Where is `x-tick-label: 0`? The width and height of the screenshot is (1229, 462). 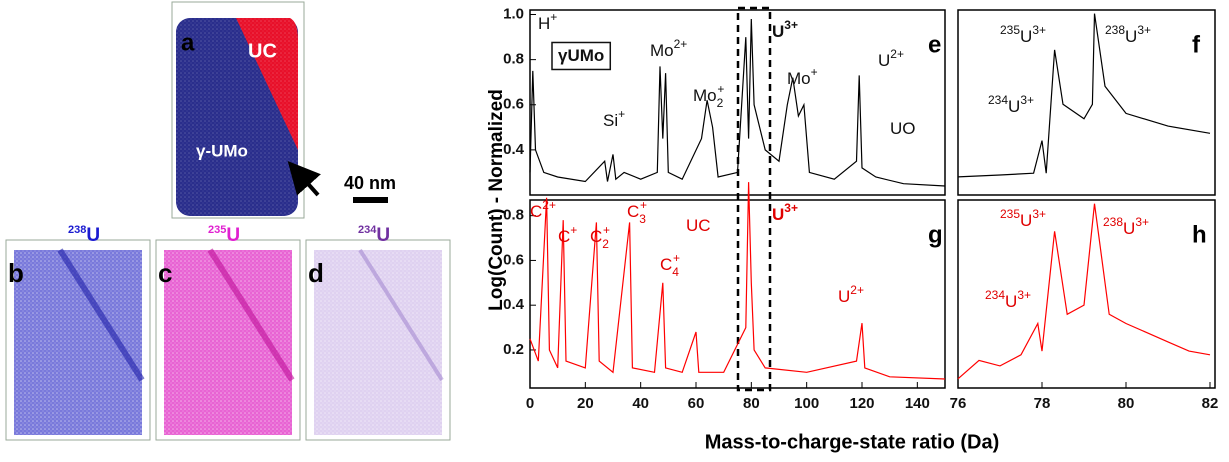 x-tick-label: 0 is located at coordinates (530, 403).